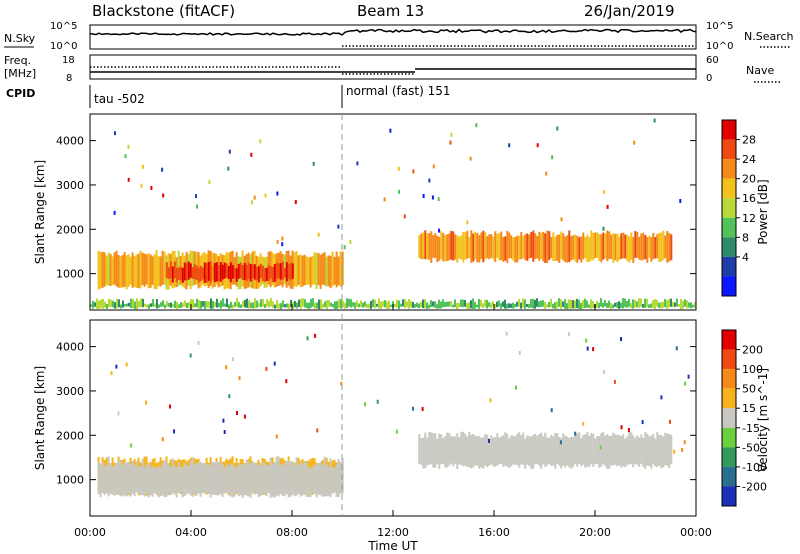  I want to click on colorbar-tick-label: -100, so click(754, 467).